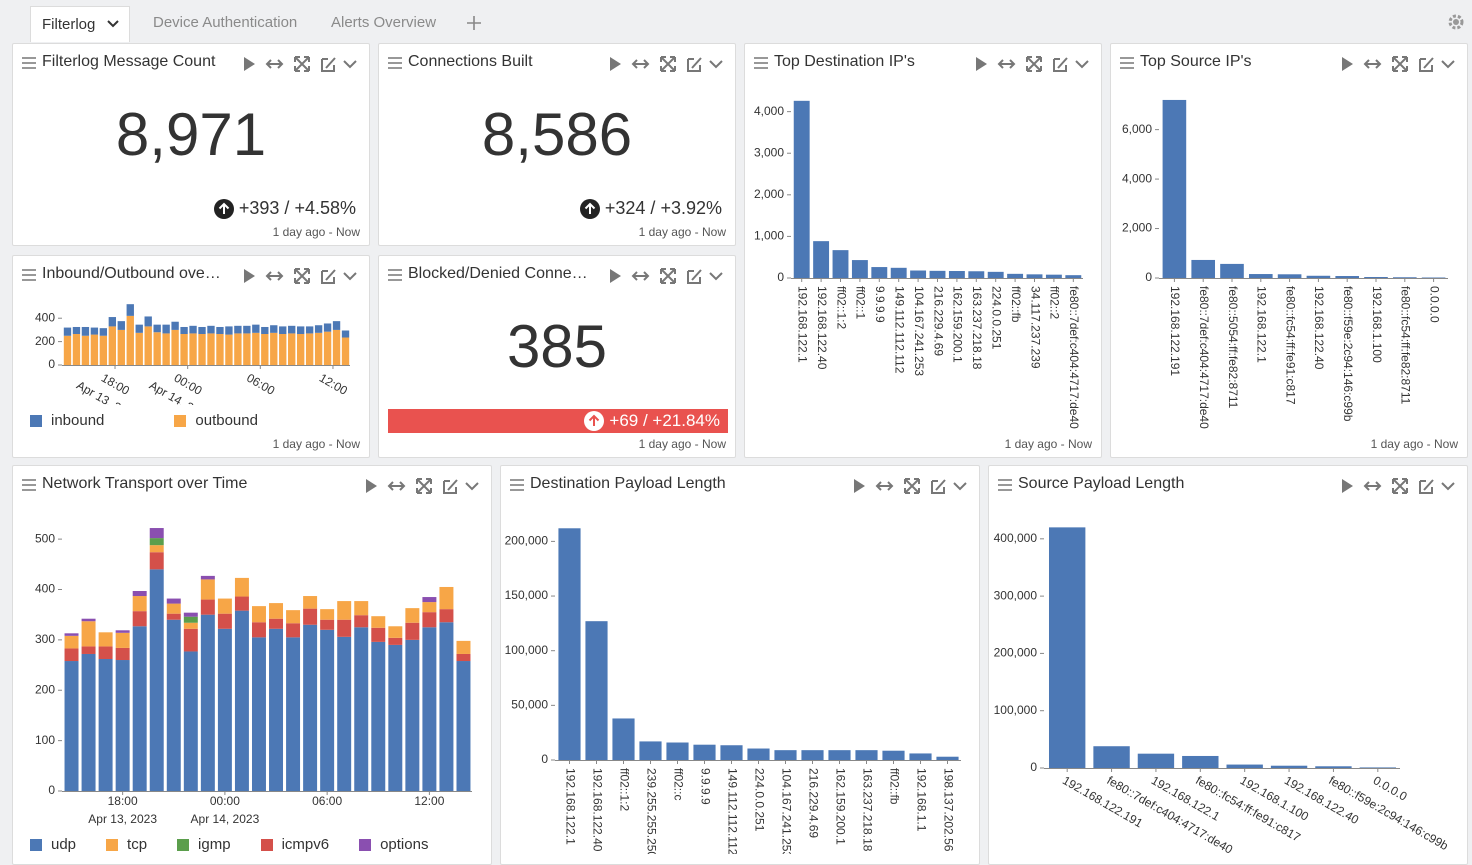  What do you see at coordinates (474, 23) in the screenshot?
I see `add-tab` at bounding box center [474, 23].